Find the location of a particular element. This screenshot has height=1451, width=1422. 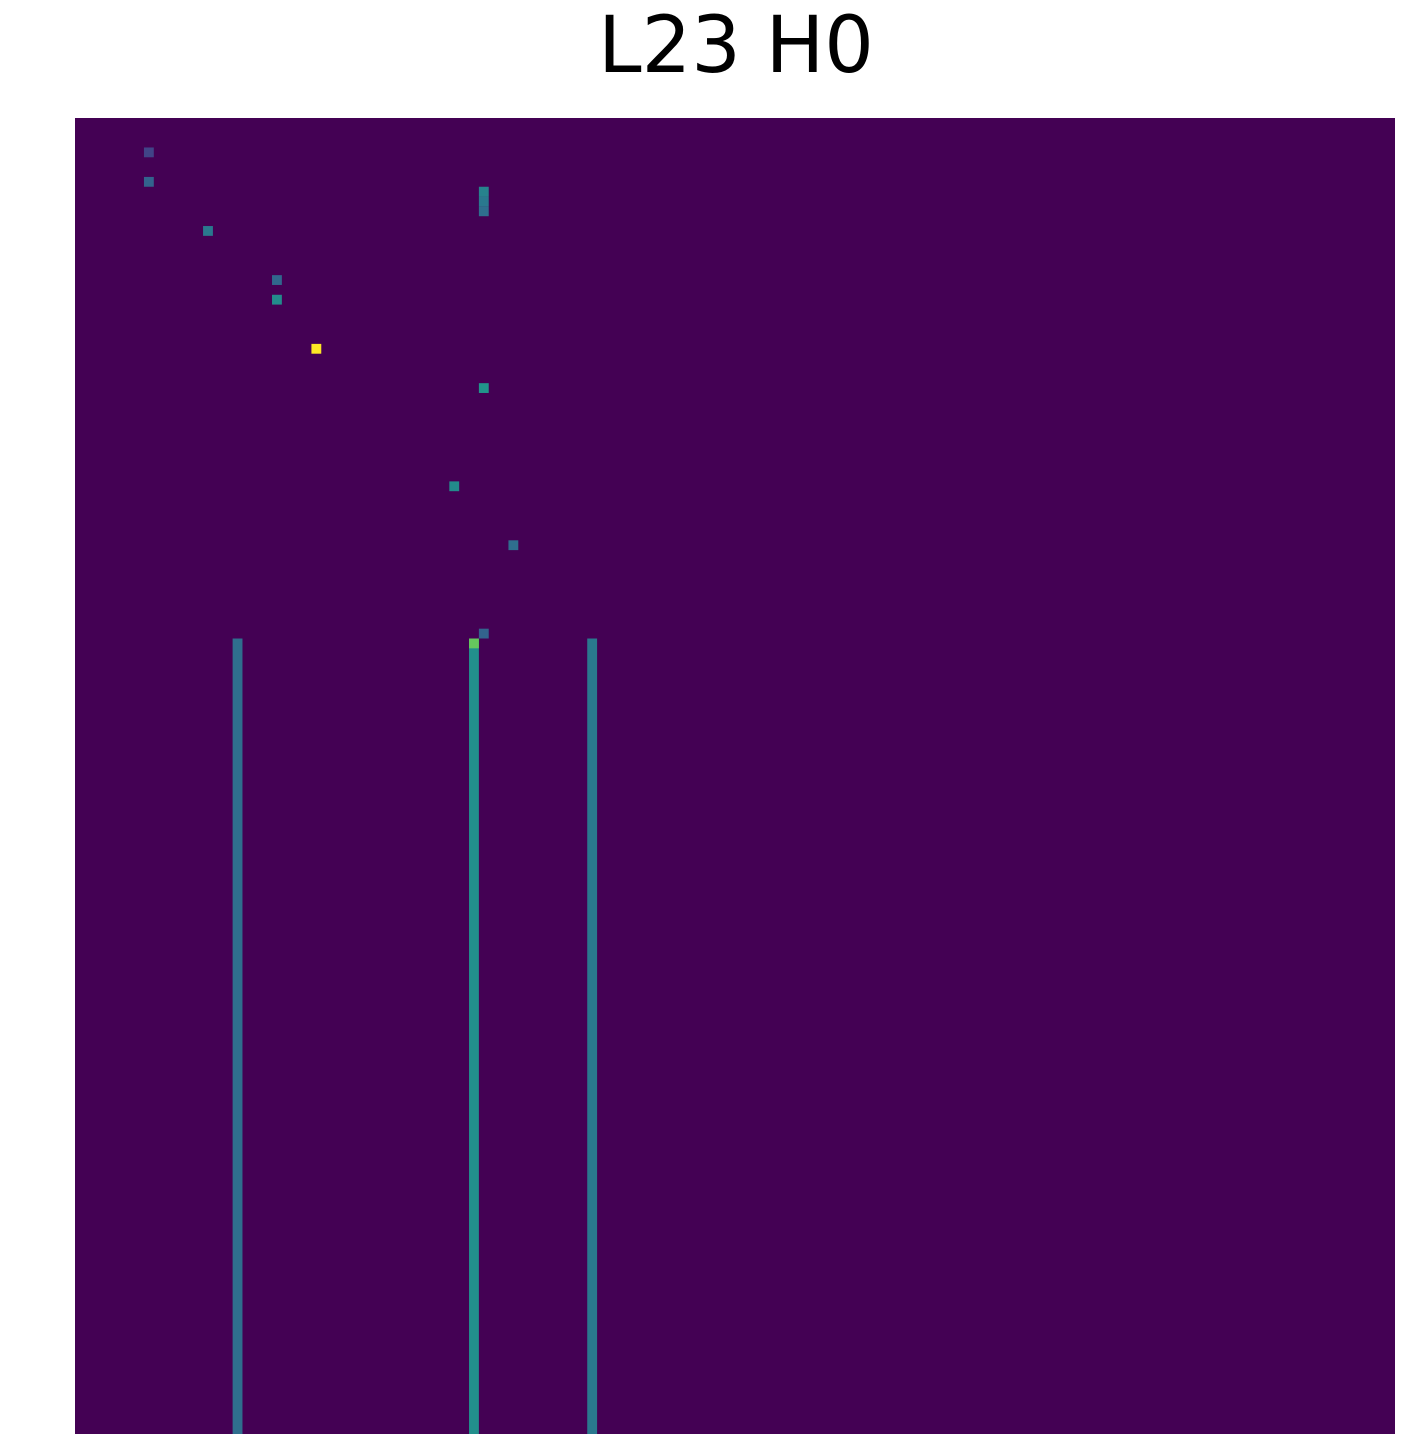

chart-title: L23 H0 is located at coordinates (711, 59).